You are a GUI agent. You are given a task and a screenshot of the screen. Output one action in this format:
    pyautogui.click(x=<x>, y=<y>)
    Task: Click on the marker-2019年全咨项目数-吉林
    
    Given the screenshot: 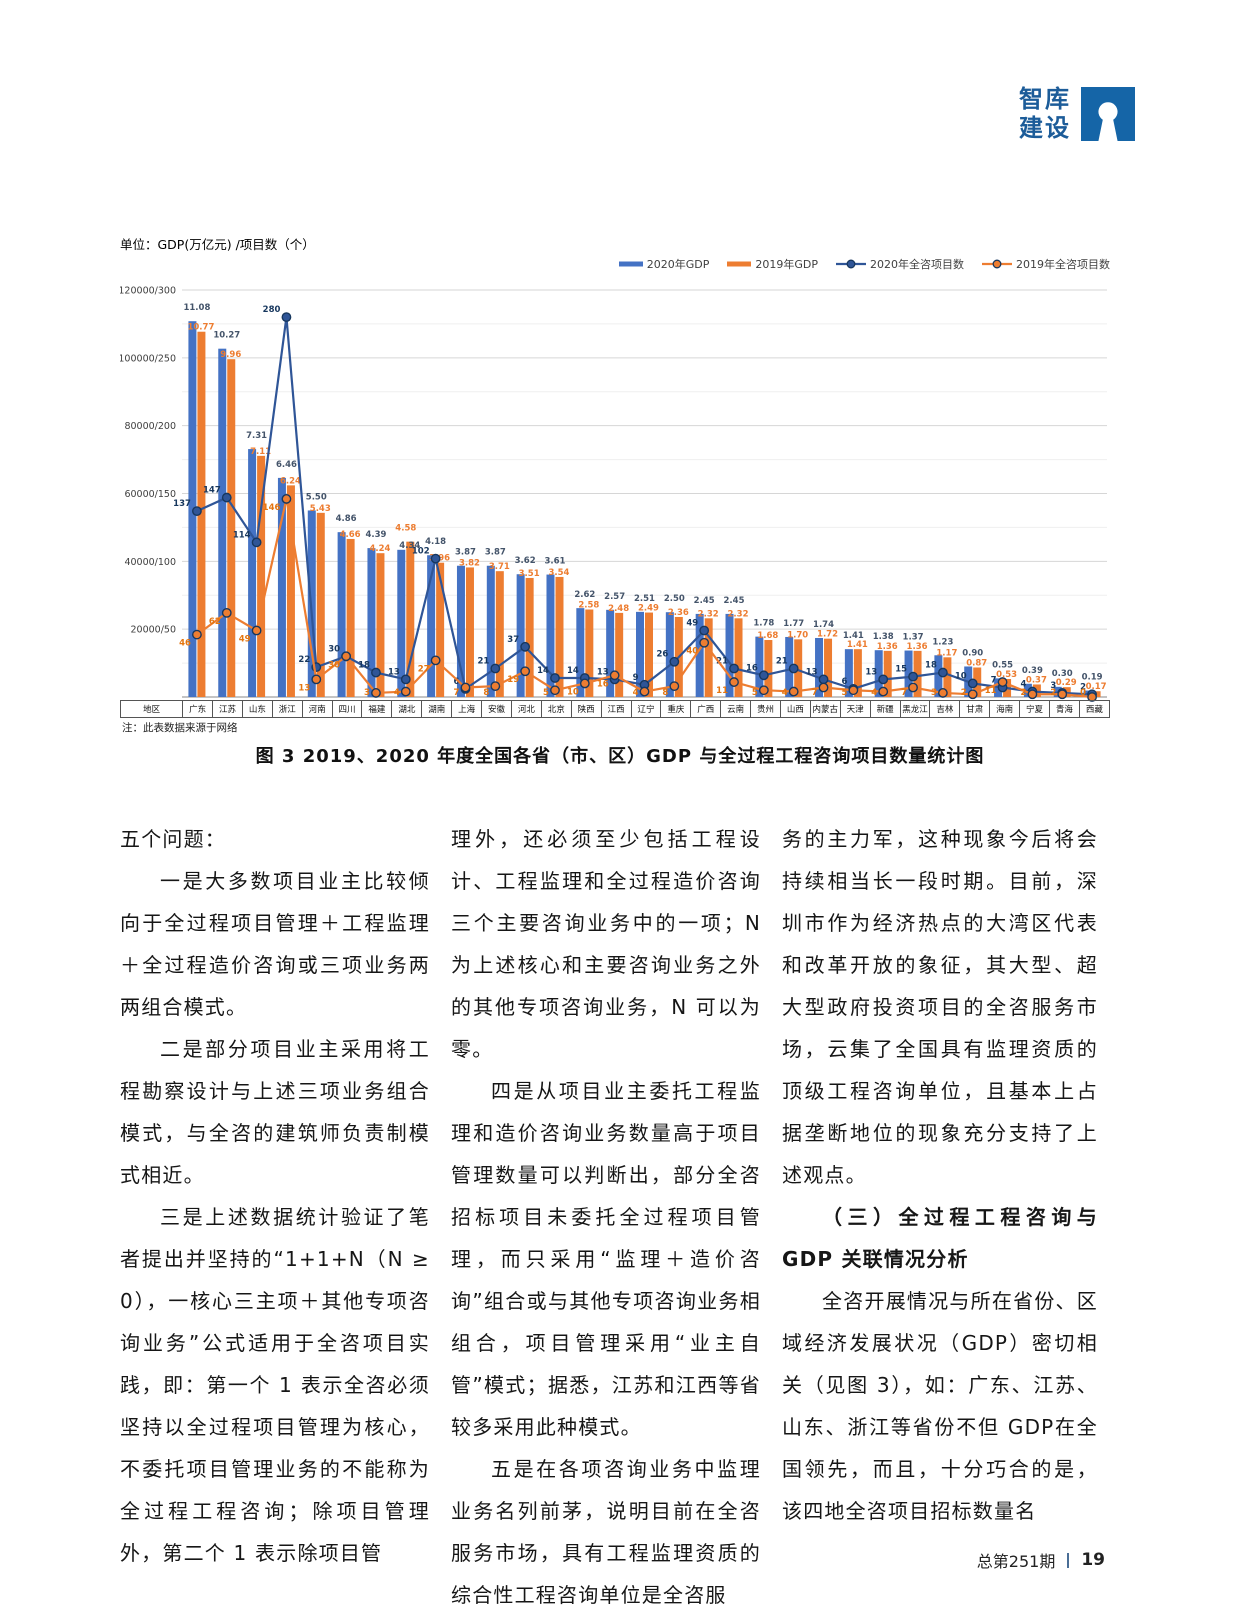 What is the action you would take?
    pyautogui.click(x=942, y=693)
    